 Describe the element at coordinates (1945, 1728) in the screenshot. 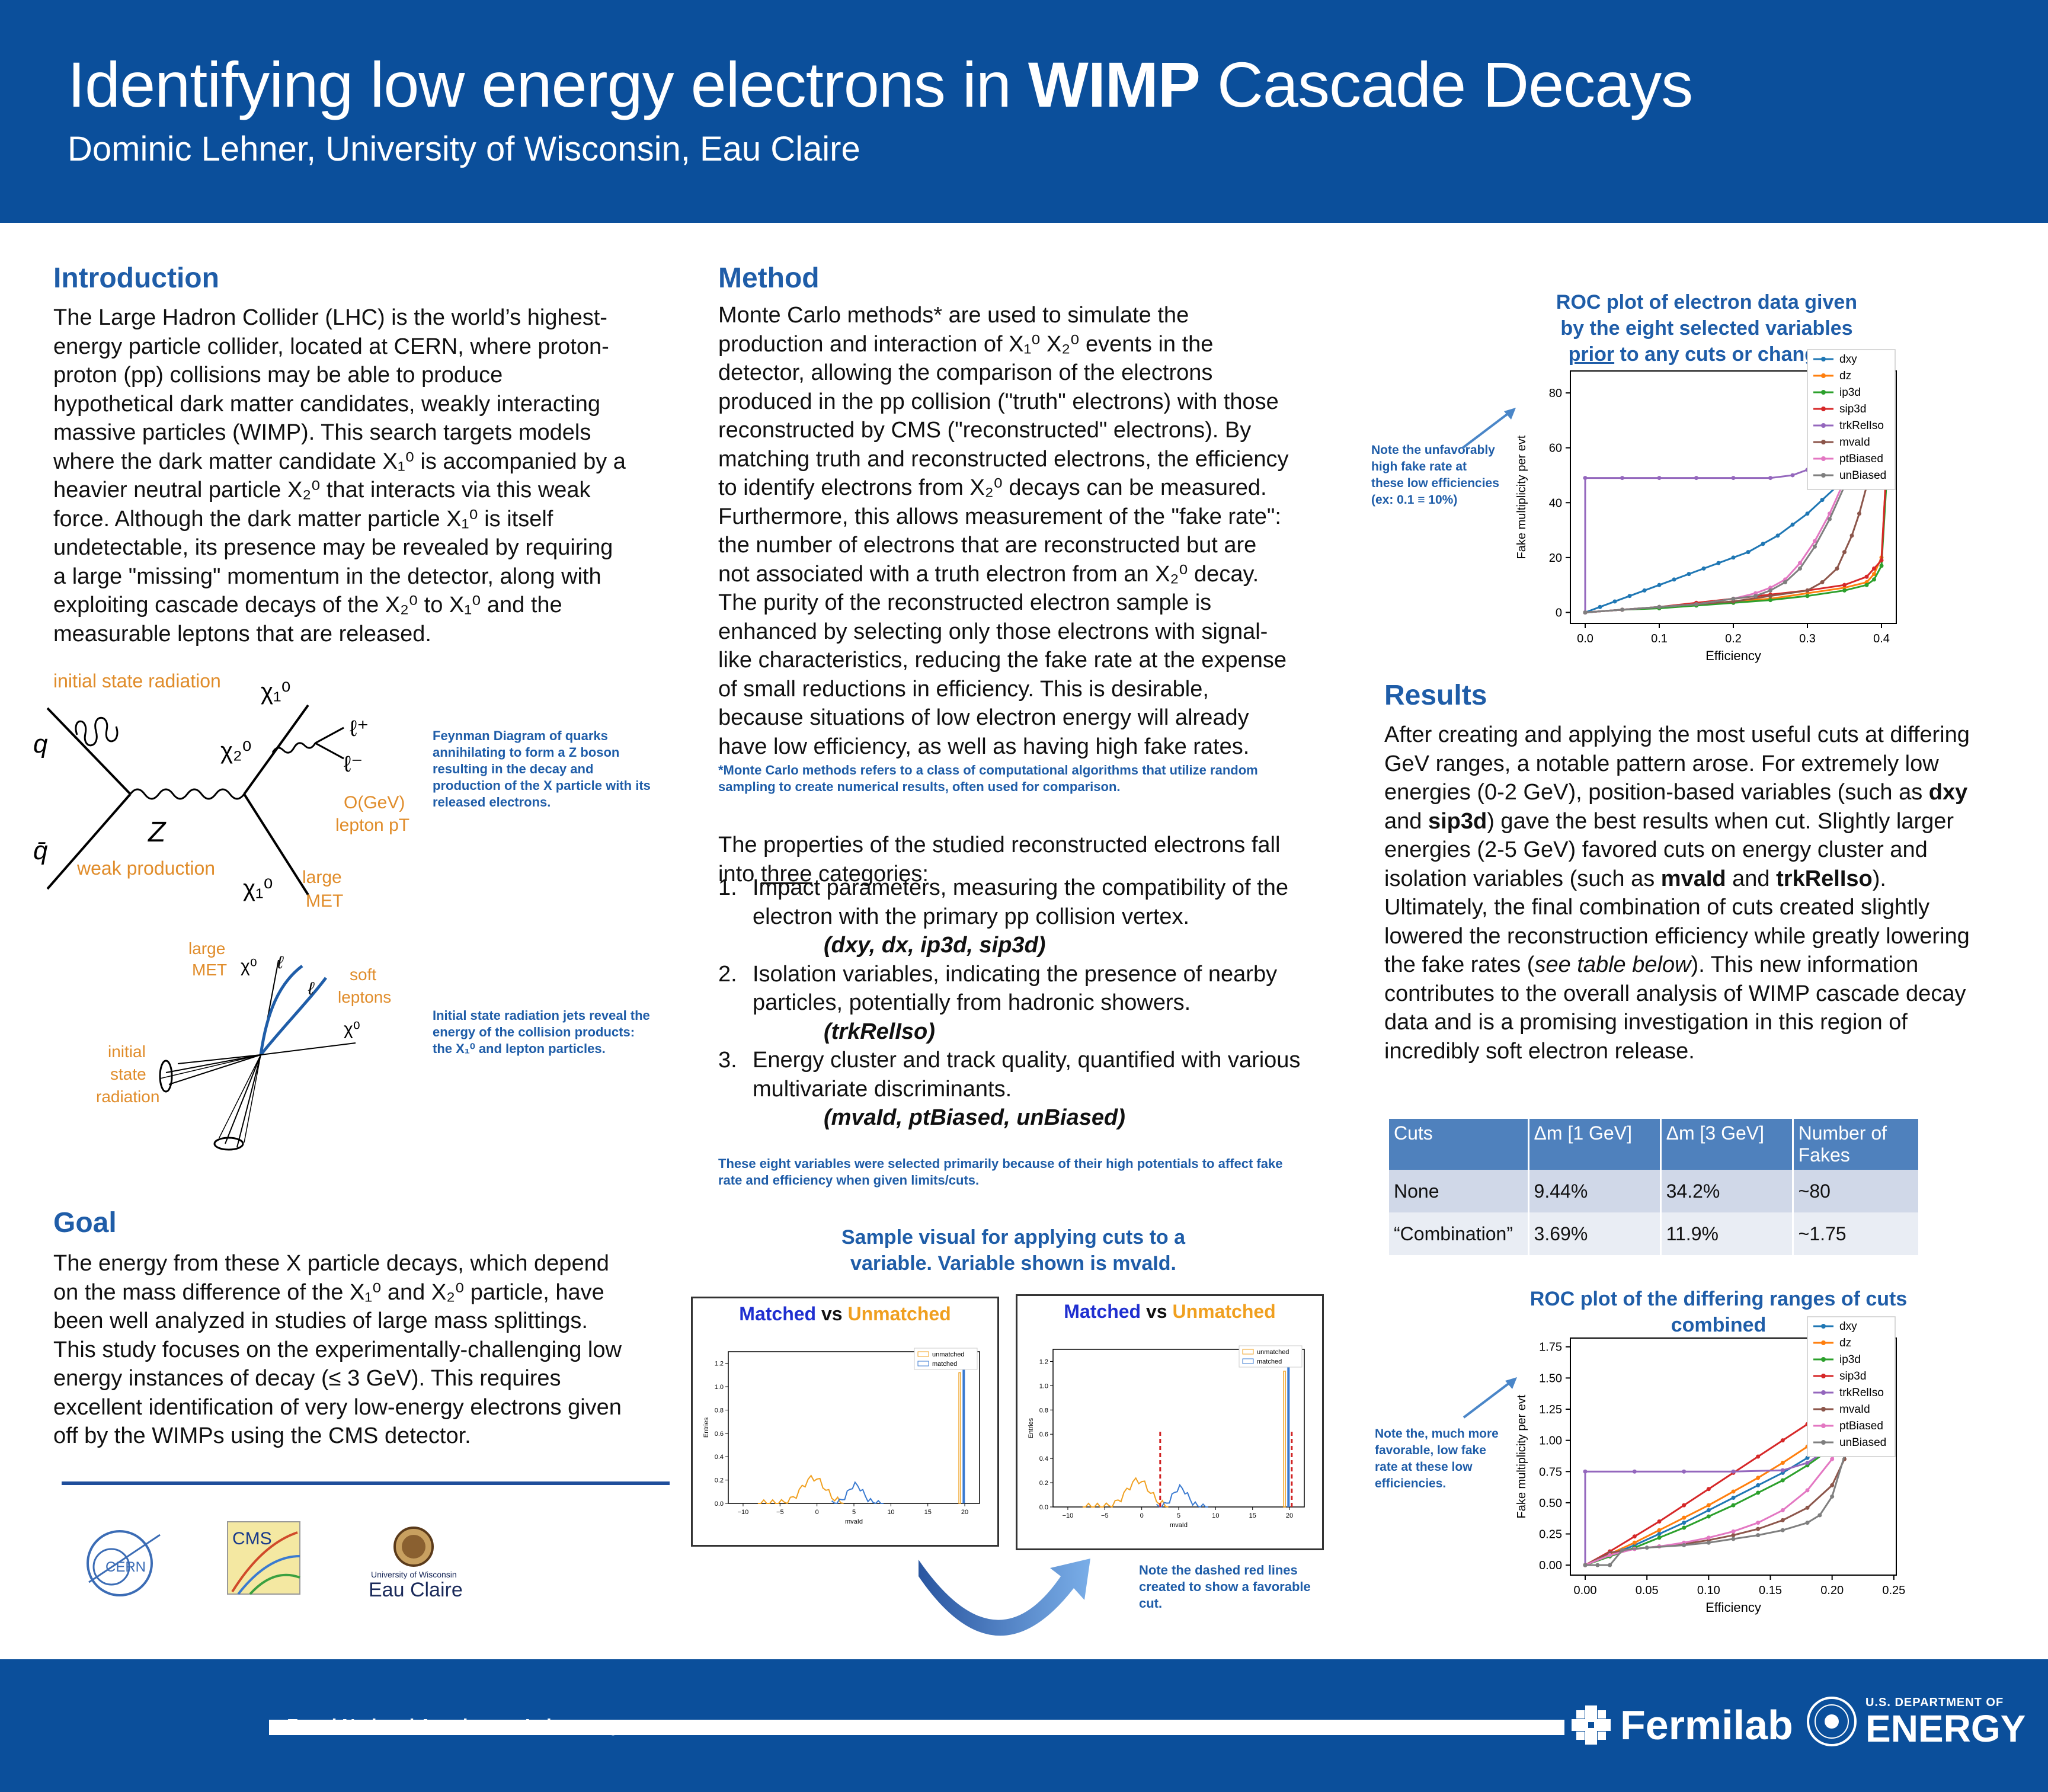

I see `doe-main-text: ENERGY` at that location.